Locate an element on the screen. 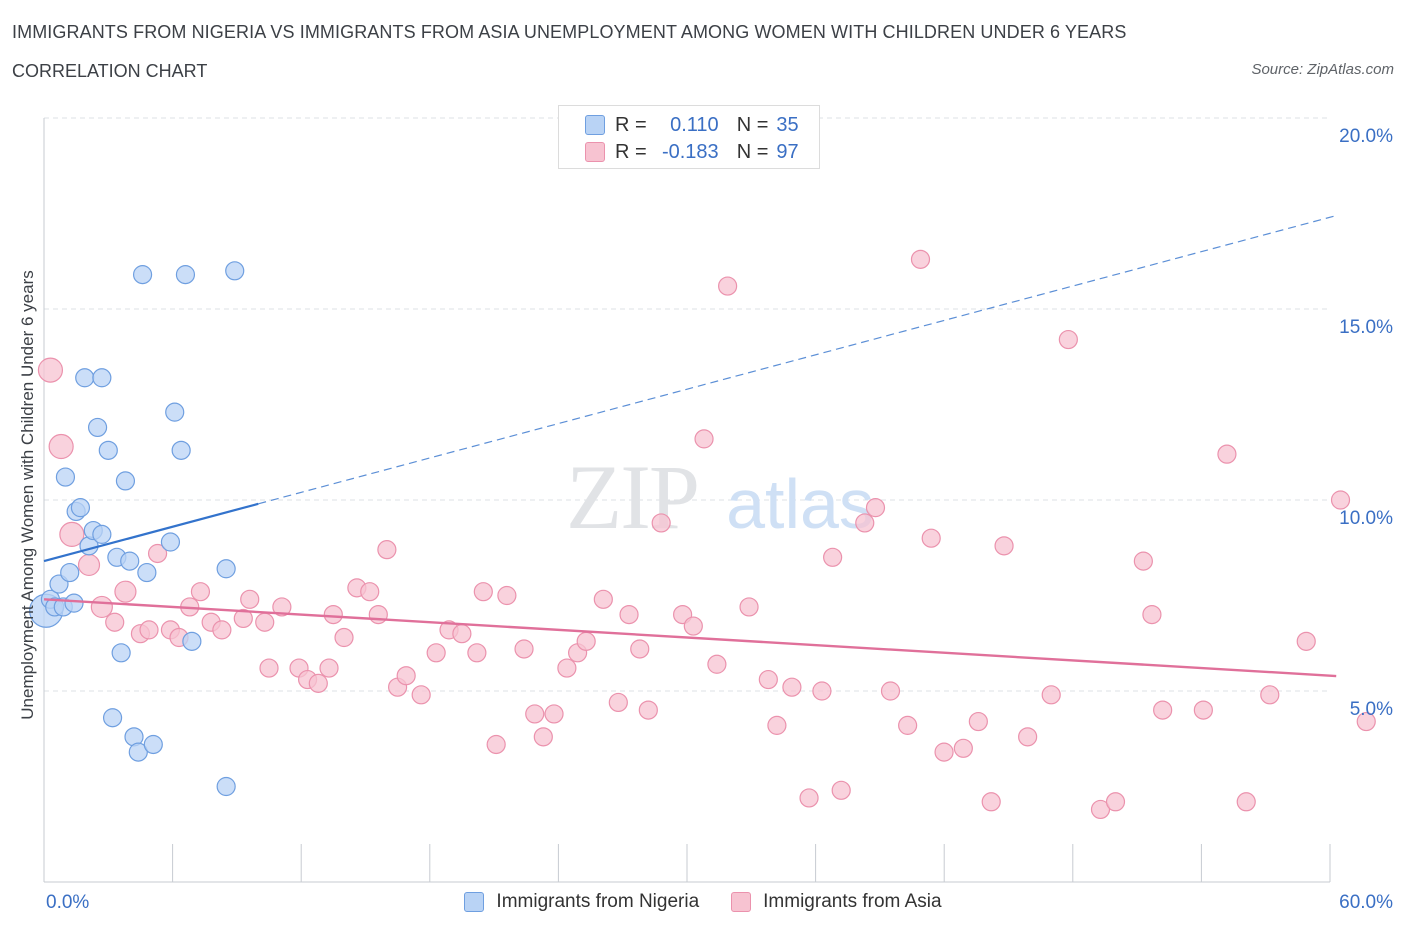  stats-legend: R = 0.110 N = 35 R = -0.183 N = 97 is located at coordinates (689, 137).